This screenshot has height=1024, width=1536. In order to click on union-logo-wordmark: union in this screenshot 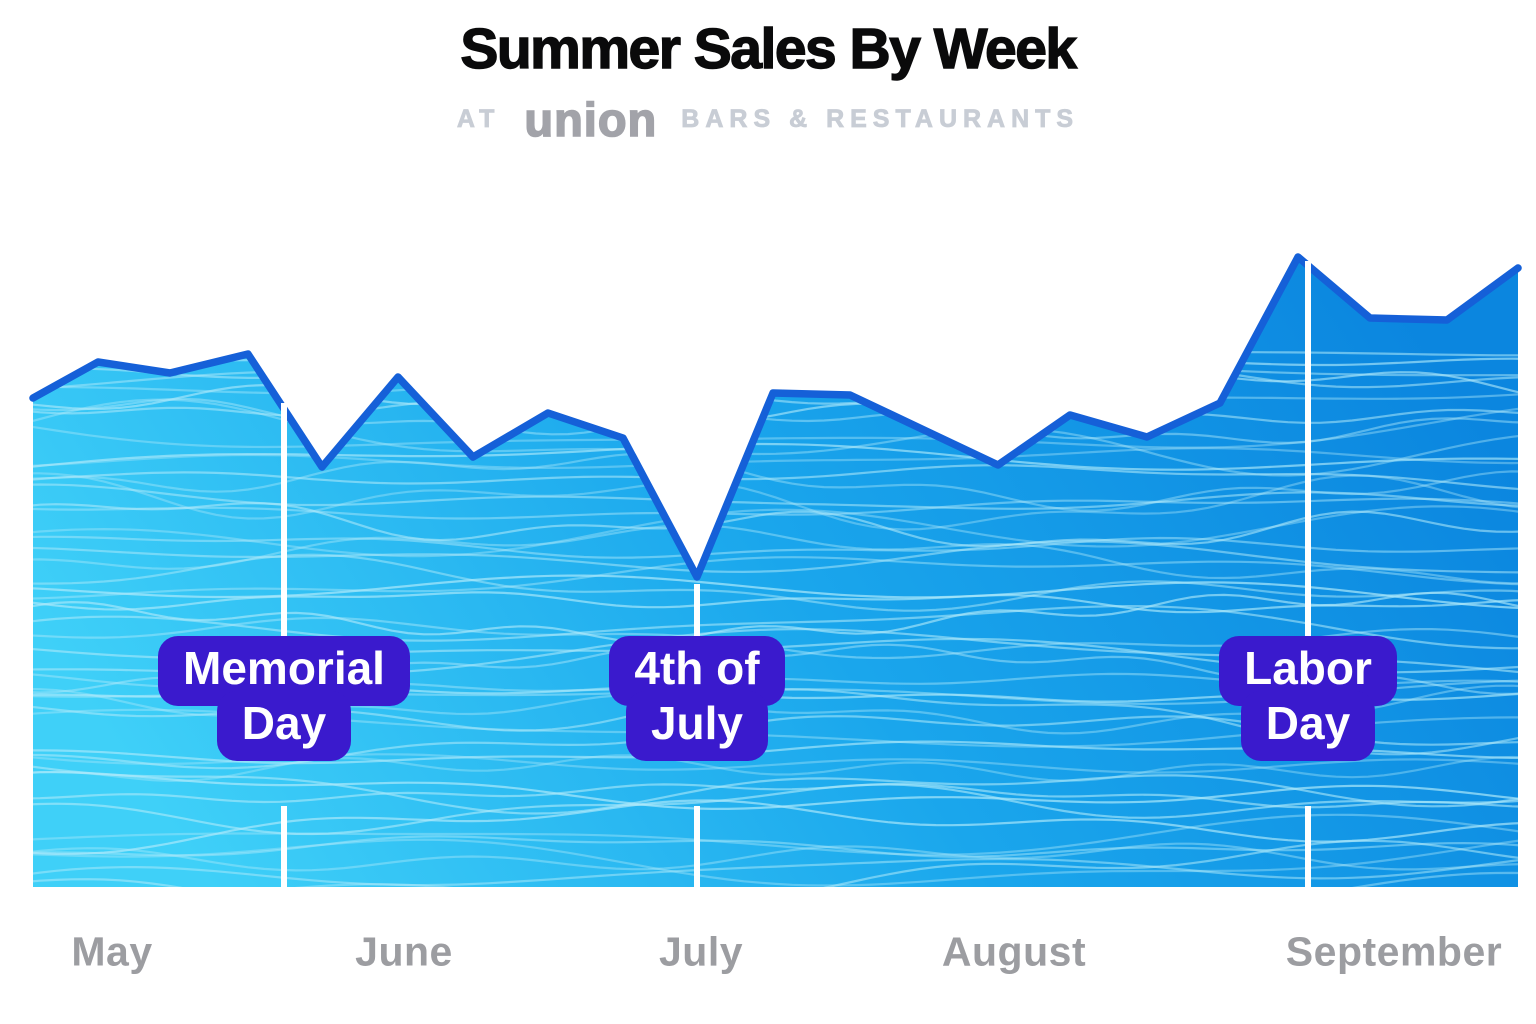, I will do `click(591, 119)`.